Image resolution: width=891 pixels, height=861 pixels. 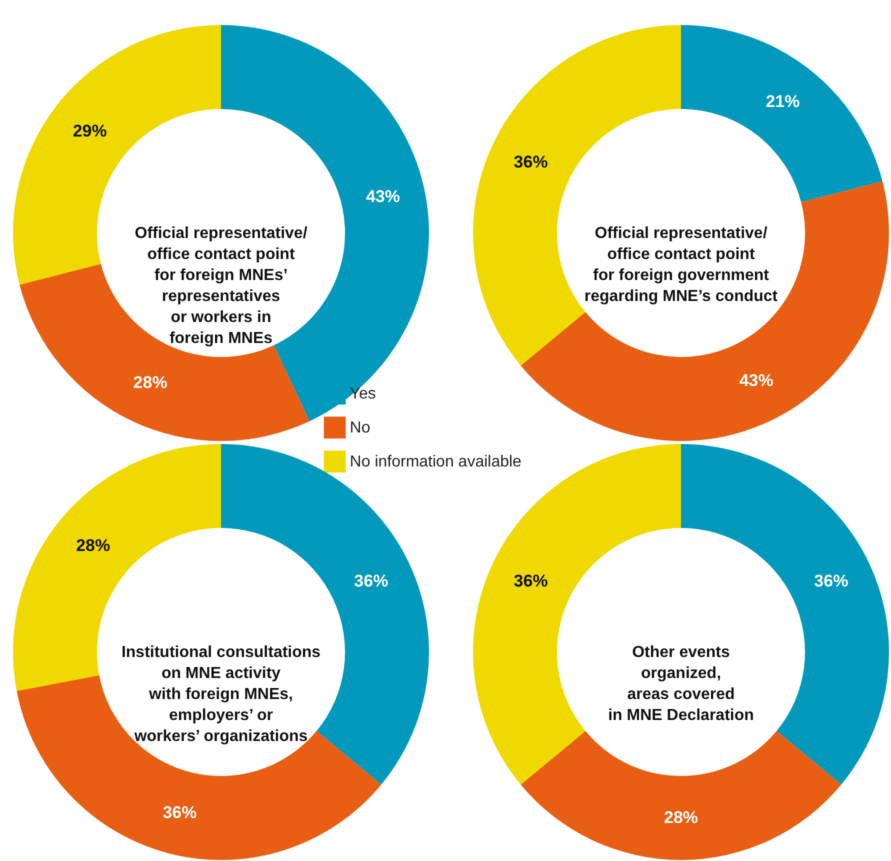 I want to click on legend-label: No information available, so click(x=436, y=462).